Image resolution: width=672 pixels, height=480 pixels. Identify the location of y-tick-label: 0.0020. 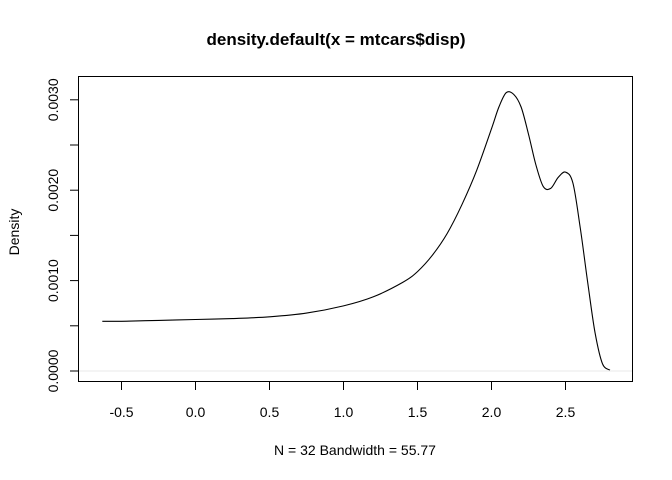
(53, 190).